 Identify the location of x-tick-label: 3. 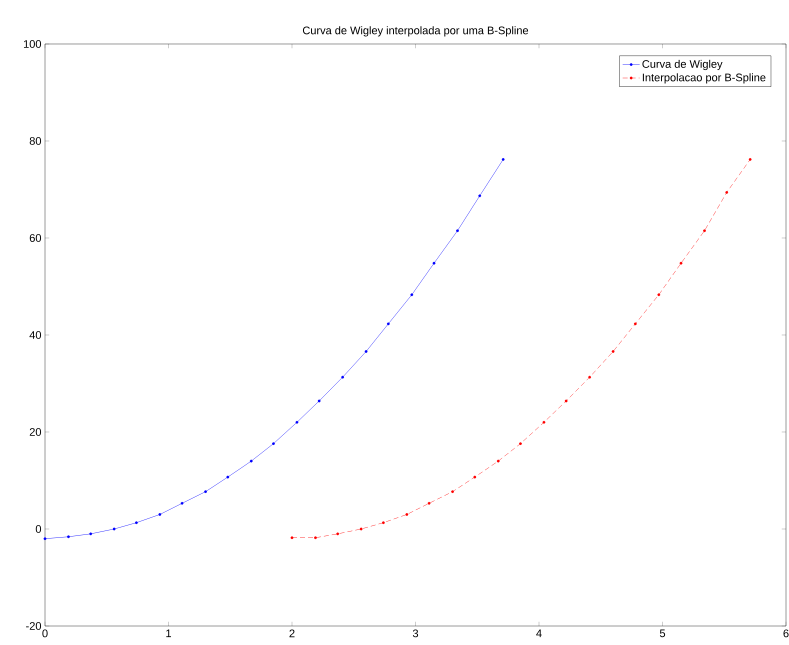
(415, 634).